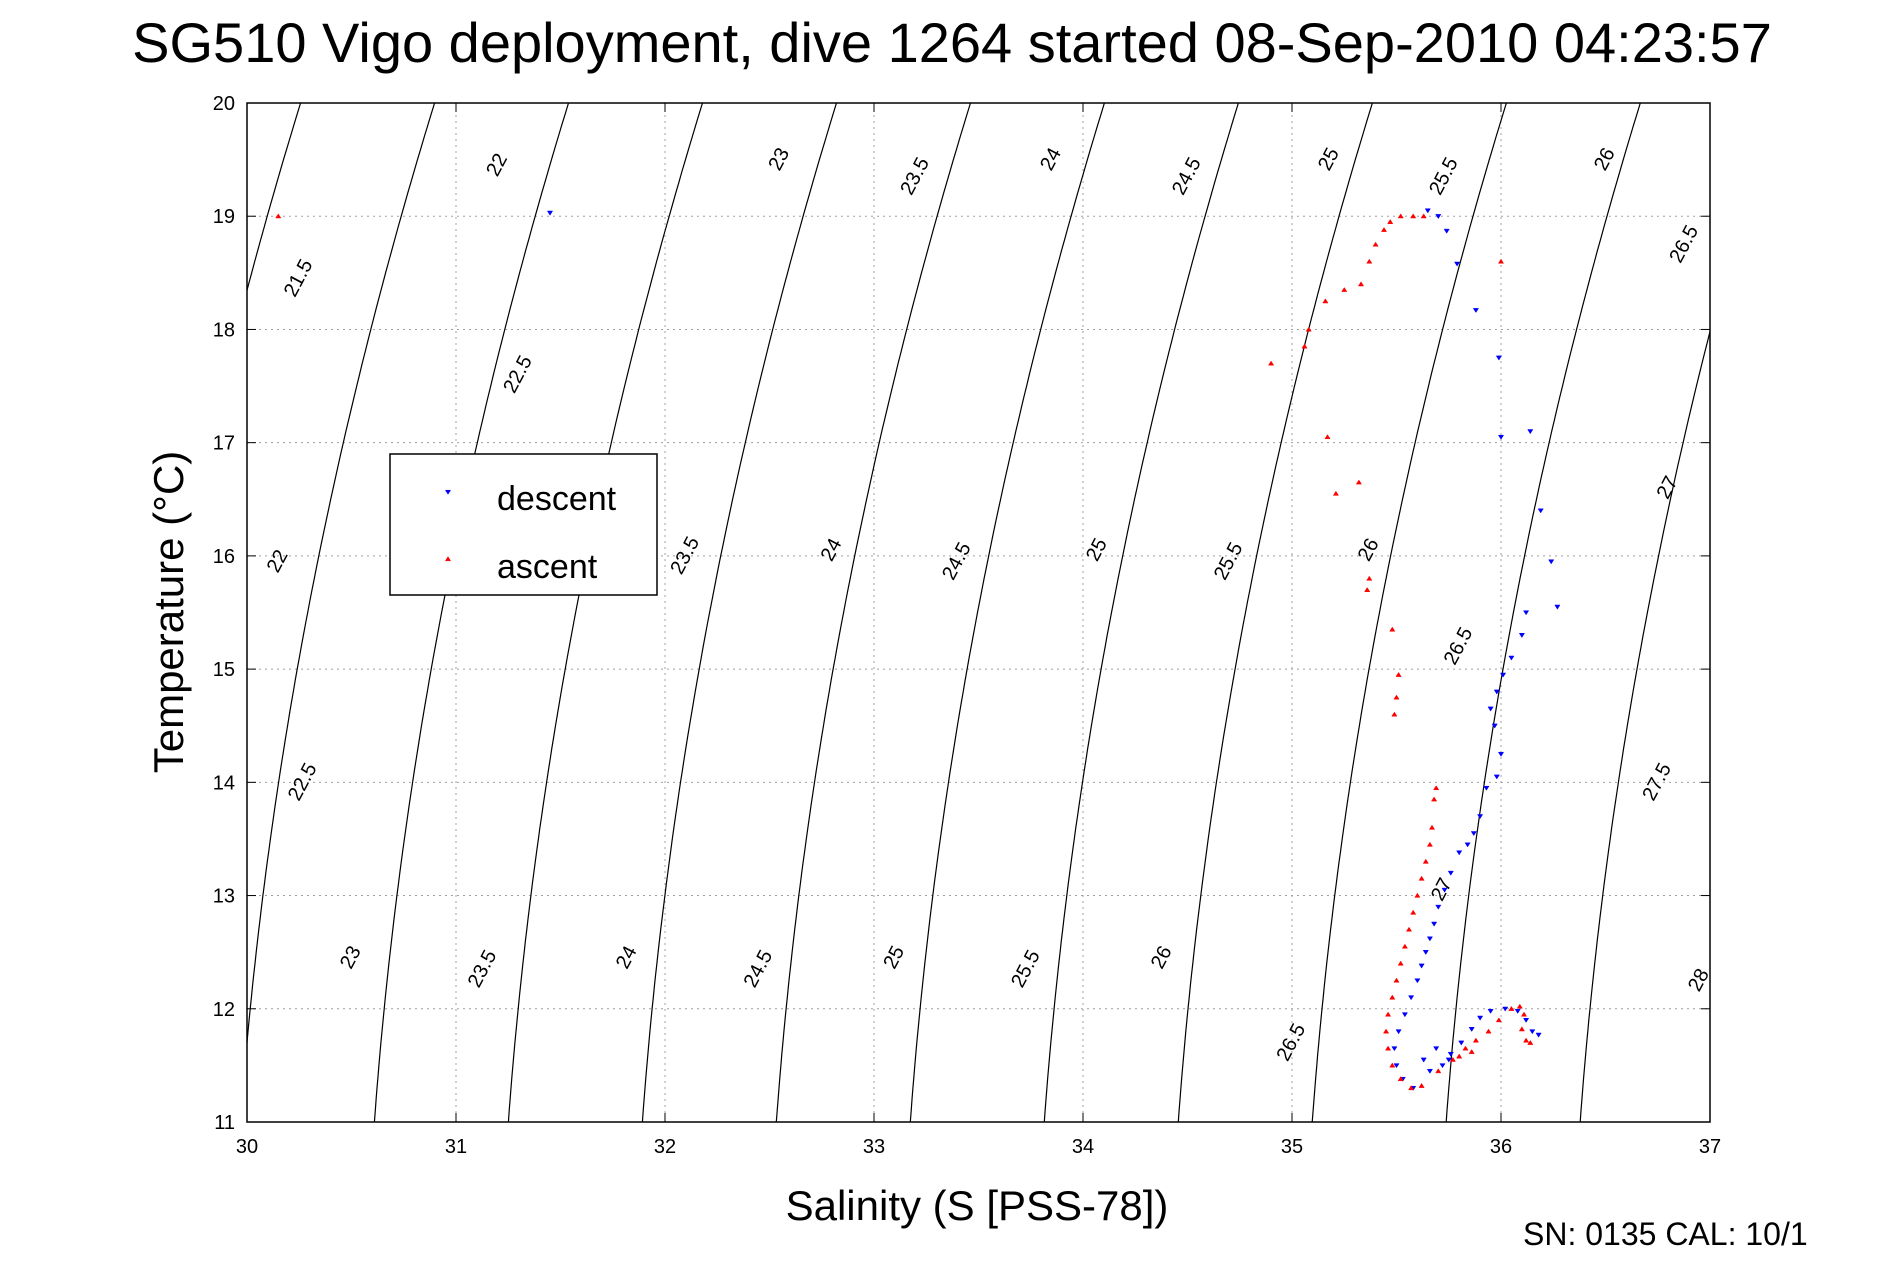 The width and height of the screenshot is (1891, 1262). Describe the element at coordinates (224, 897) in the screenshot. I see `y-tick-label: 13` at that location.